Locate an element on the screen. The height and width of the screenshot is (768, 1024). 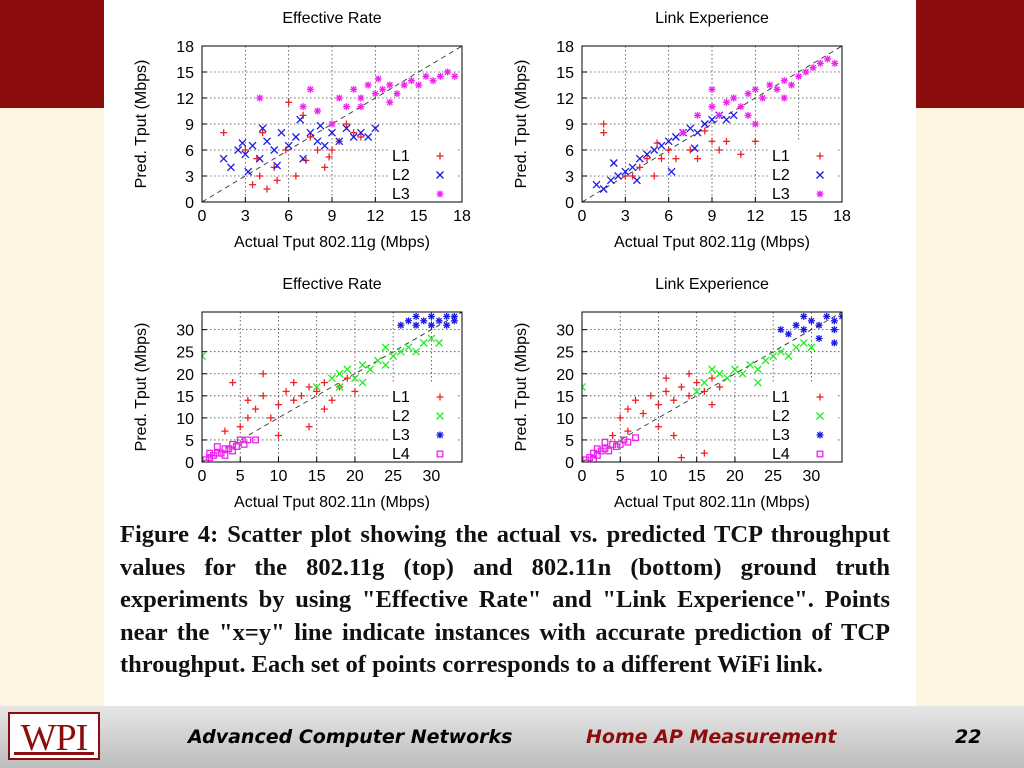
x-axis-label: Actual Tput 802.11g (Mbps) is located at coordinates (332, 242).